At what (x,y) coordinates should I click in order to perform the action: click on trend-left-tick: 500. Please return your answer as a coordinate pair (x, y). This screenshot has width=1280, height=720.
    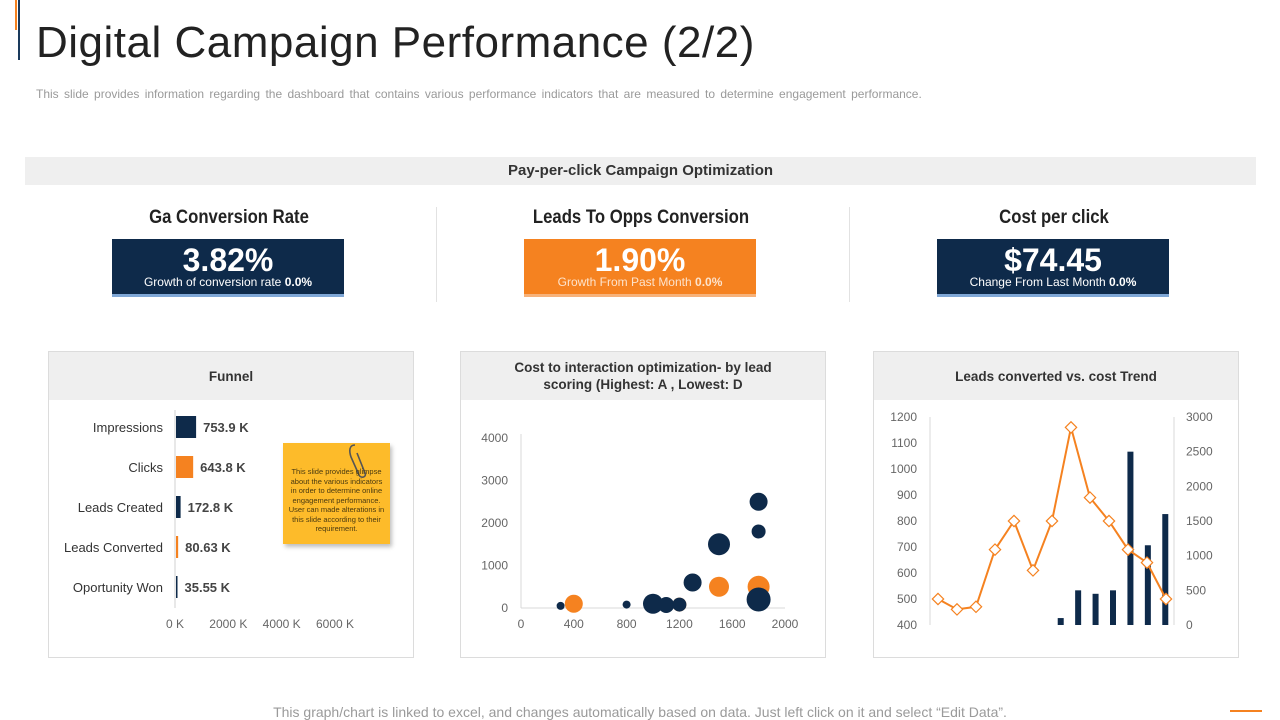
    Looking at the image, I should click on (907, 599).